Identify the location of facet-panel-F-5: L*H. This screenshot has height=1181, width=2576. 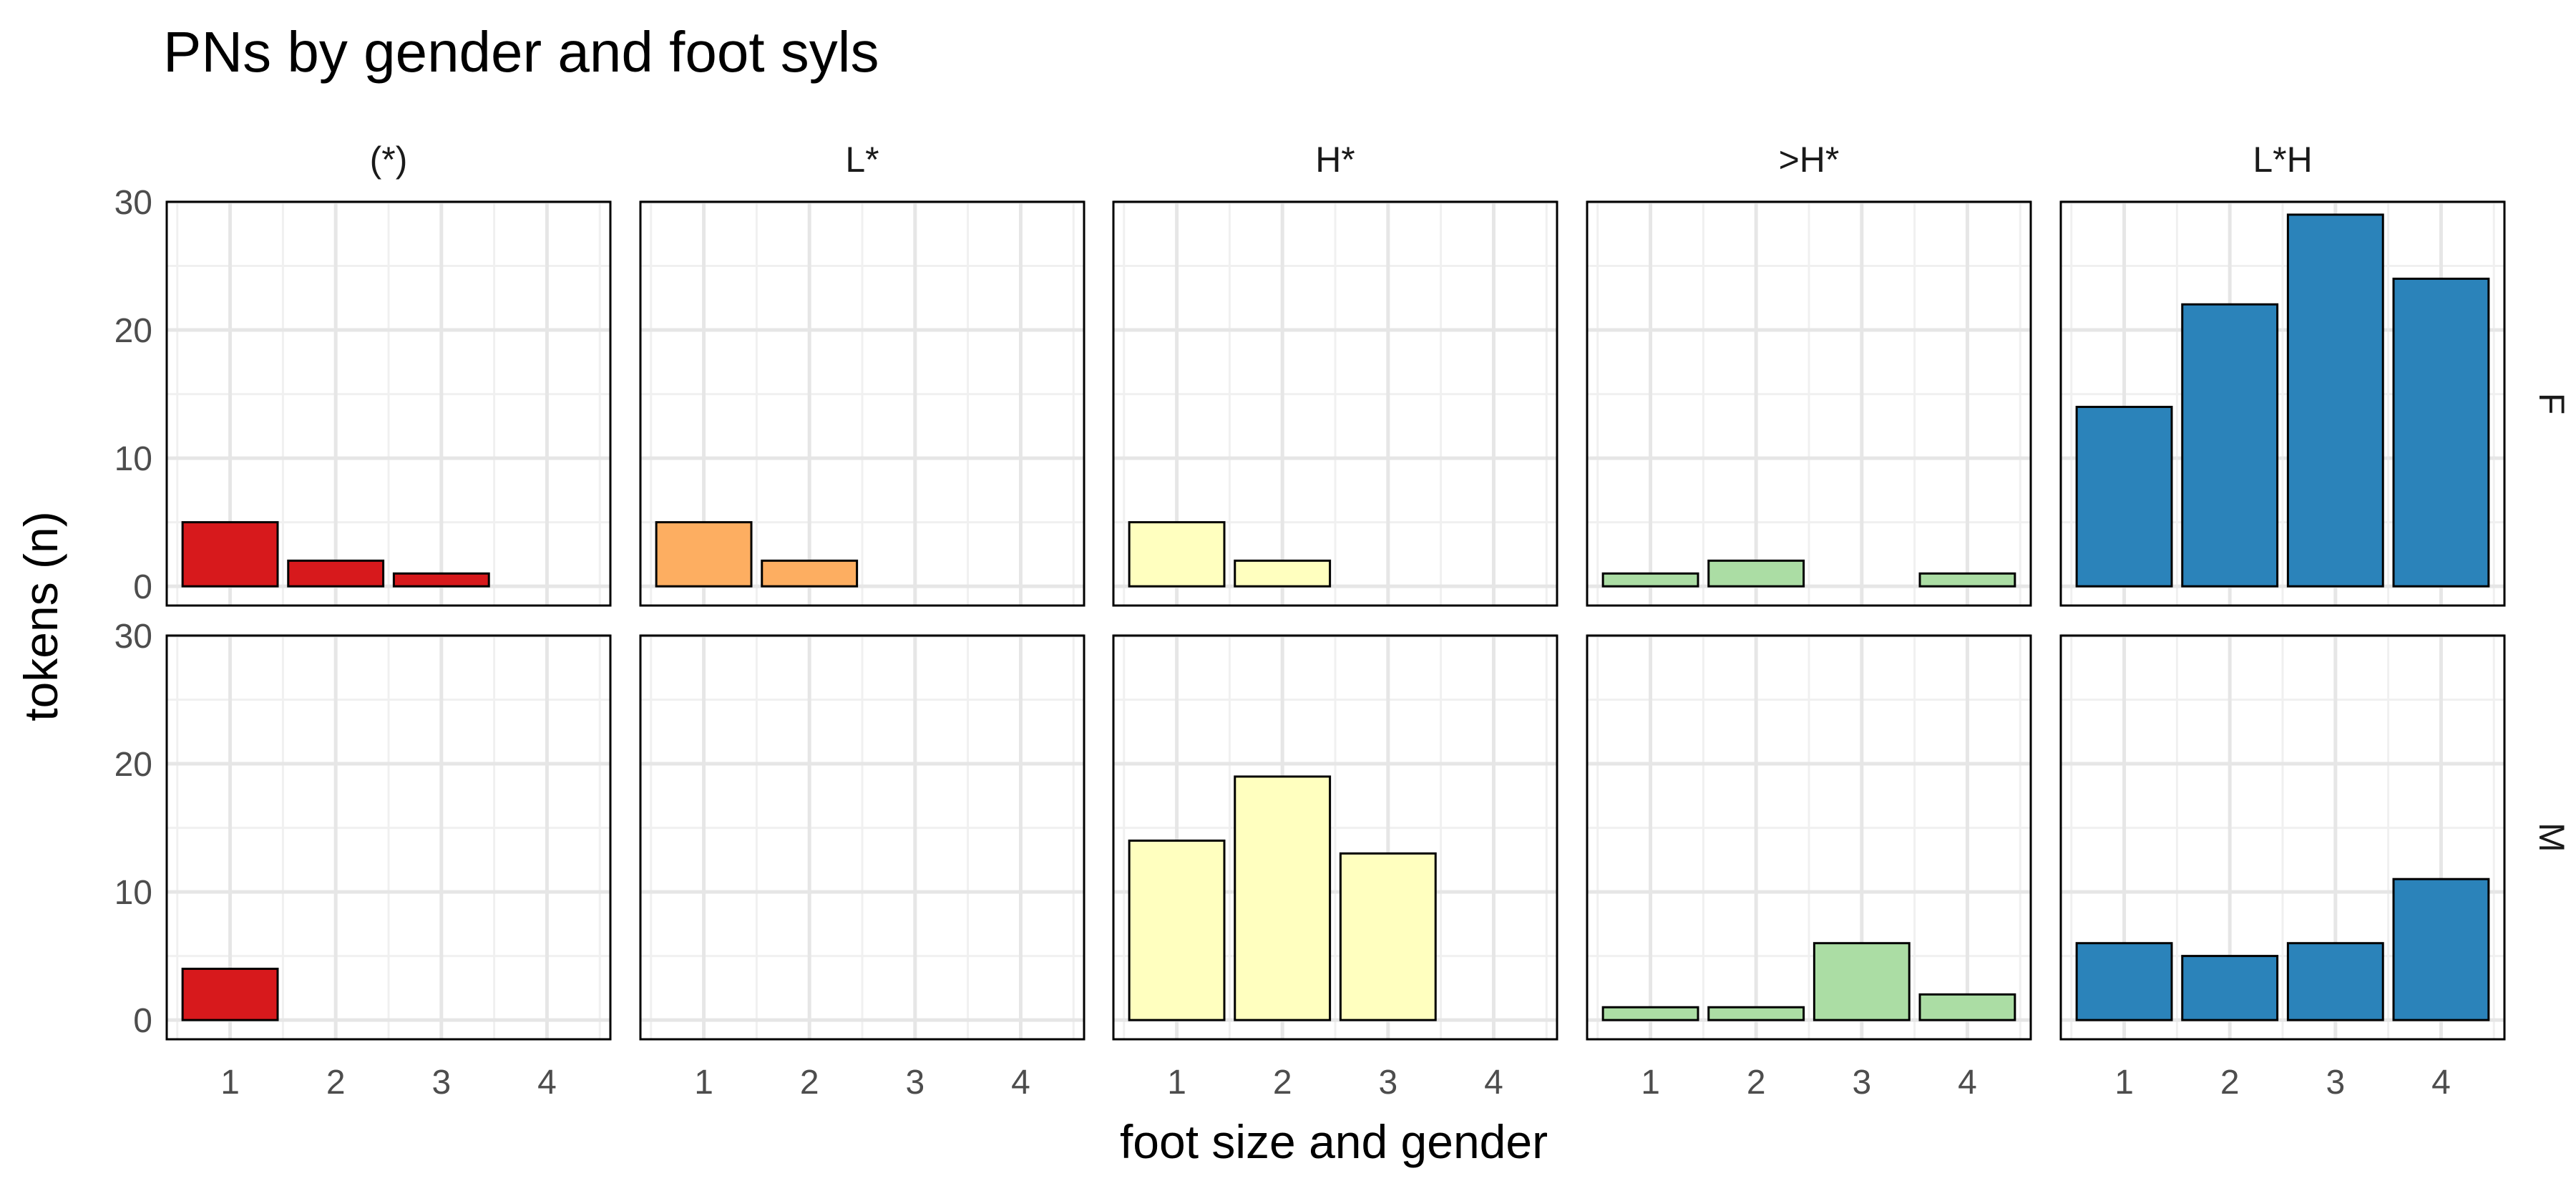
(2282, 373).